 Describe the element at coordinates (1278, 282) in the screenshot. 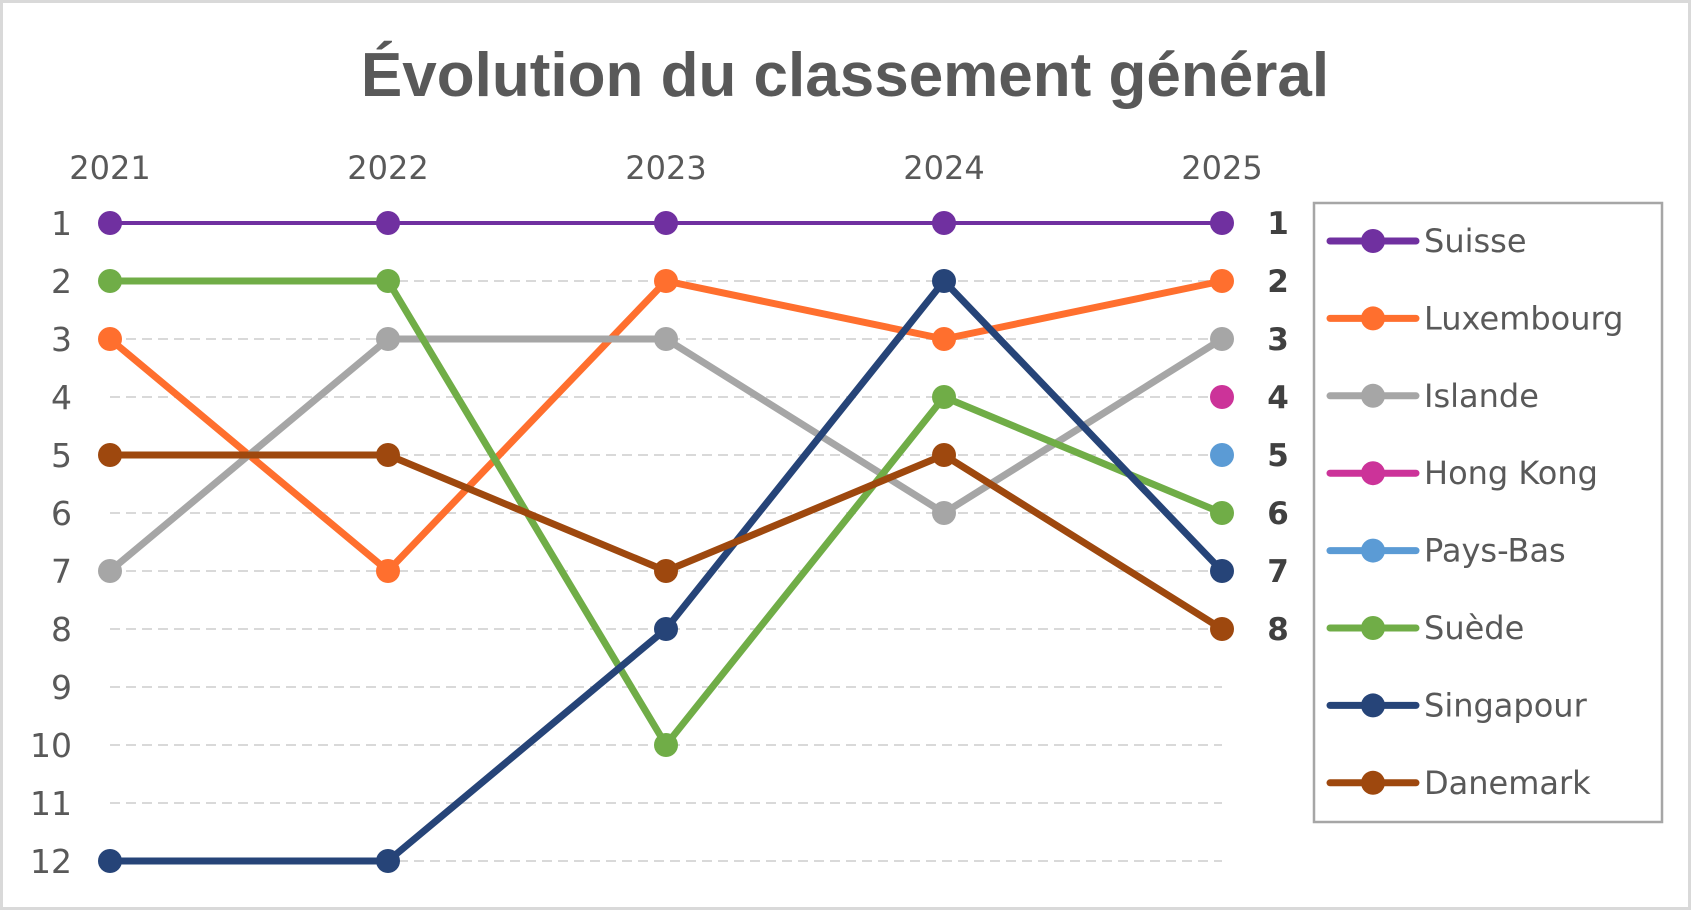

I see `final-rank-label: 2` at that location.